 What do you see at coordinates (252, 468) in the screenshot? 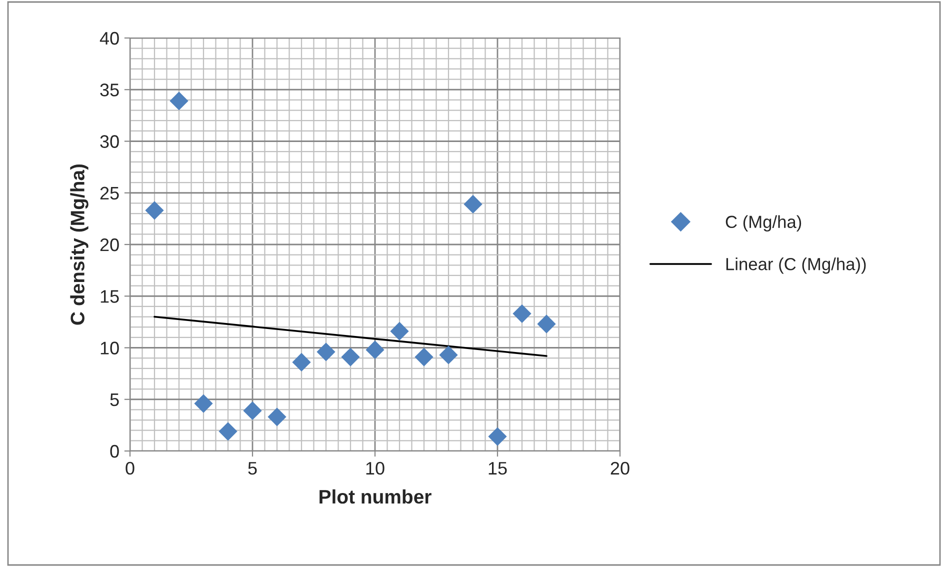
I see `x-tick-label: 5` at bounding box center [252, 468].